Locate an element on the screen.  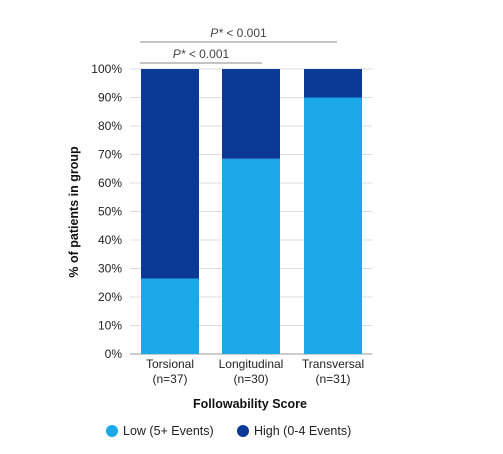
x-tick-label: Transversal is located at coordinates (333, 364).